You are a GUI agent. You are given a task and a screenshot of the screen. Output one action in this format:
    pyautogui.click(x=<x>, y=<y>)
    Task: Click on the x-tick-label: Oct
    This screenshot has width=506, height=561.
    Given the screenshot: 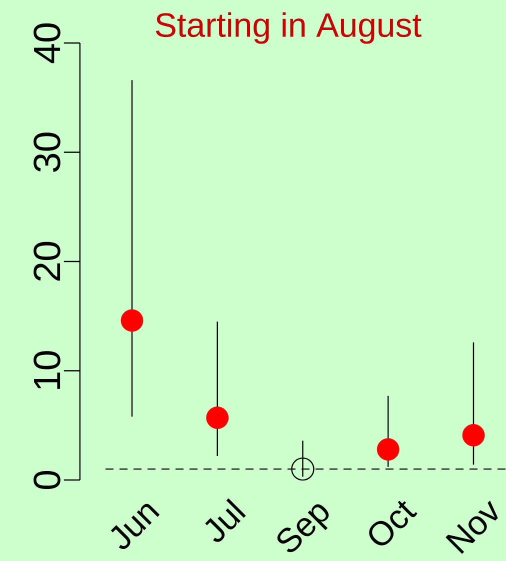 What is the action you would take?
    pyautogui.click(x=393, y=523)
    